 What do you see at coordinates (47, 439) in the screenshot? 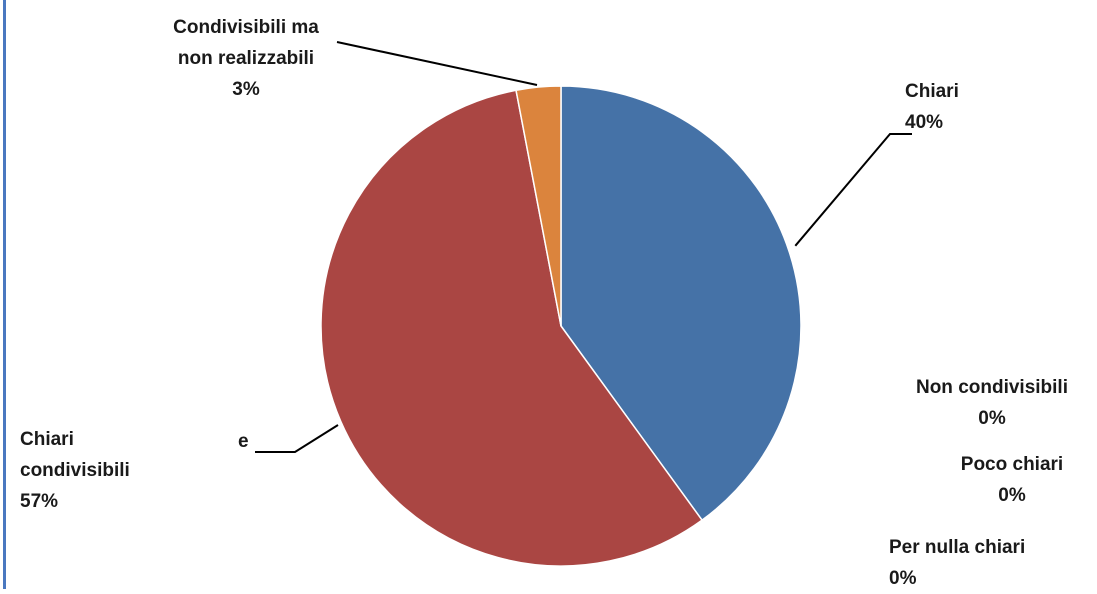
I see `data-label-chiari-e-condivisibili-line-1: Chiari` at bounding box center [47, 439].